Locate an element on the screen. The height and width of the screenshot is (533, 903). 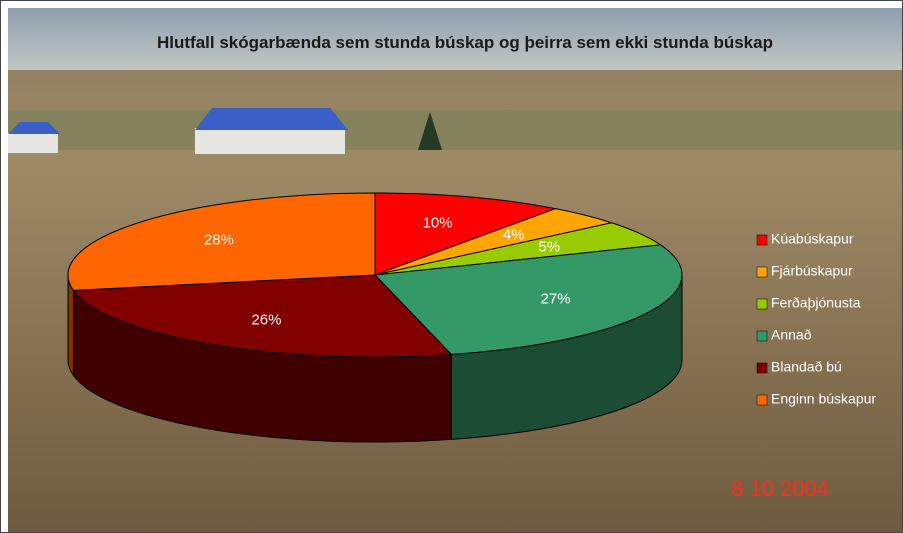
legend-label: Fjárbúskapur is located at coordinates (812, 271).